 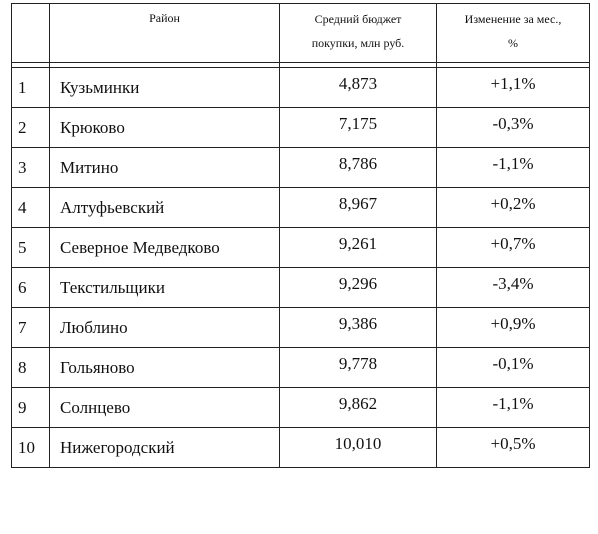 What do you see at coordinates (30, 327) in the screenshot?
I see `row-number: 7` at bounding box center [30, 327].